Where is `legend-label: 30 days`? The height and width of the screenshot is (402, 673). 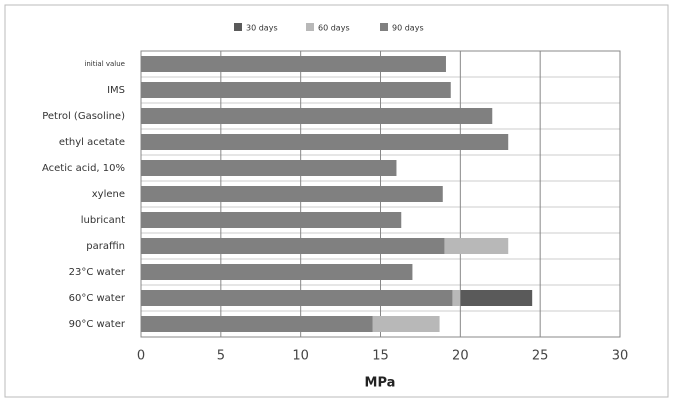
legend-label: 30 days is located at coordinates (262, 28).